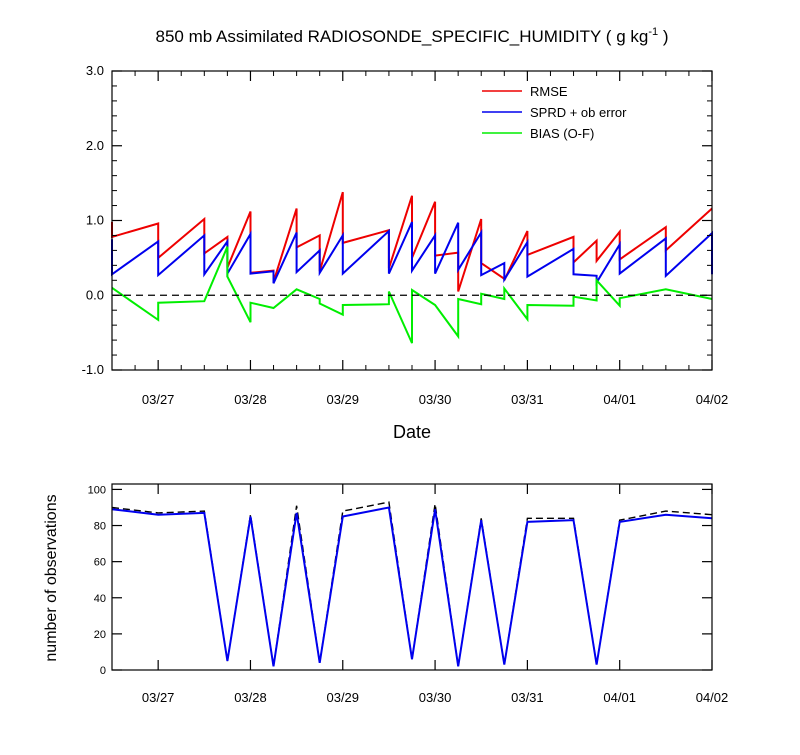 Image resolution: width=800 pixels, height=755 pixels. What do you see at coordinates (653, 32) in the screenshot?
I see `title-superscript: -1` at bounding box center [653, 32].